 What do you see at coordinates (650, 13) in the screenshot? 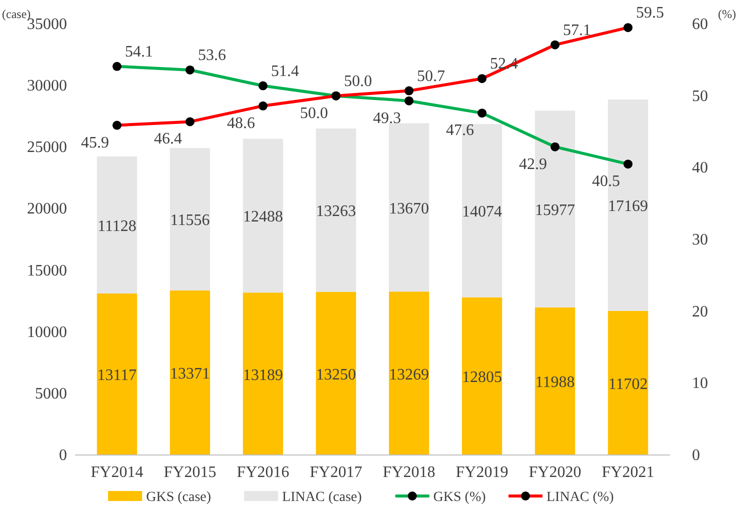
I see `data-label: 59.5` at bounding box center [650, 13].